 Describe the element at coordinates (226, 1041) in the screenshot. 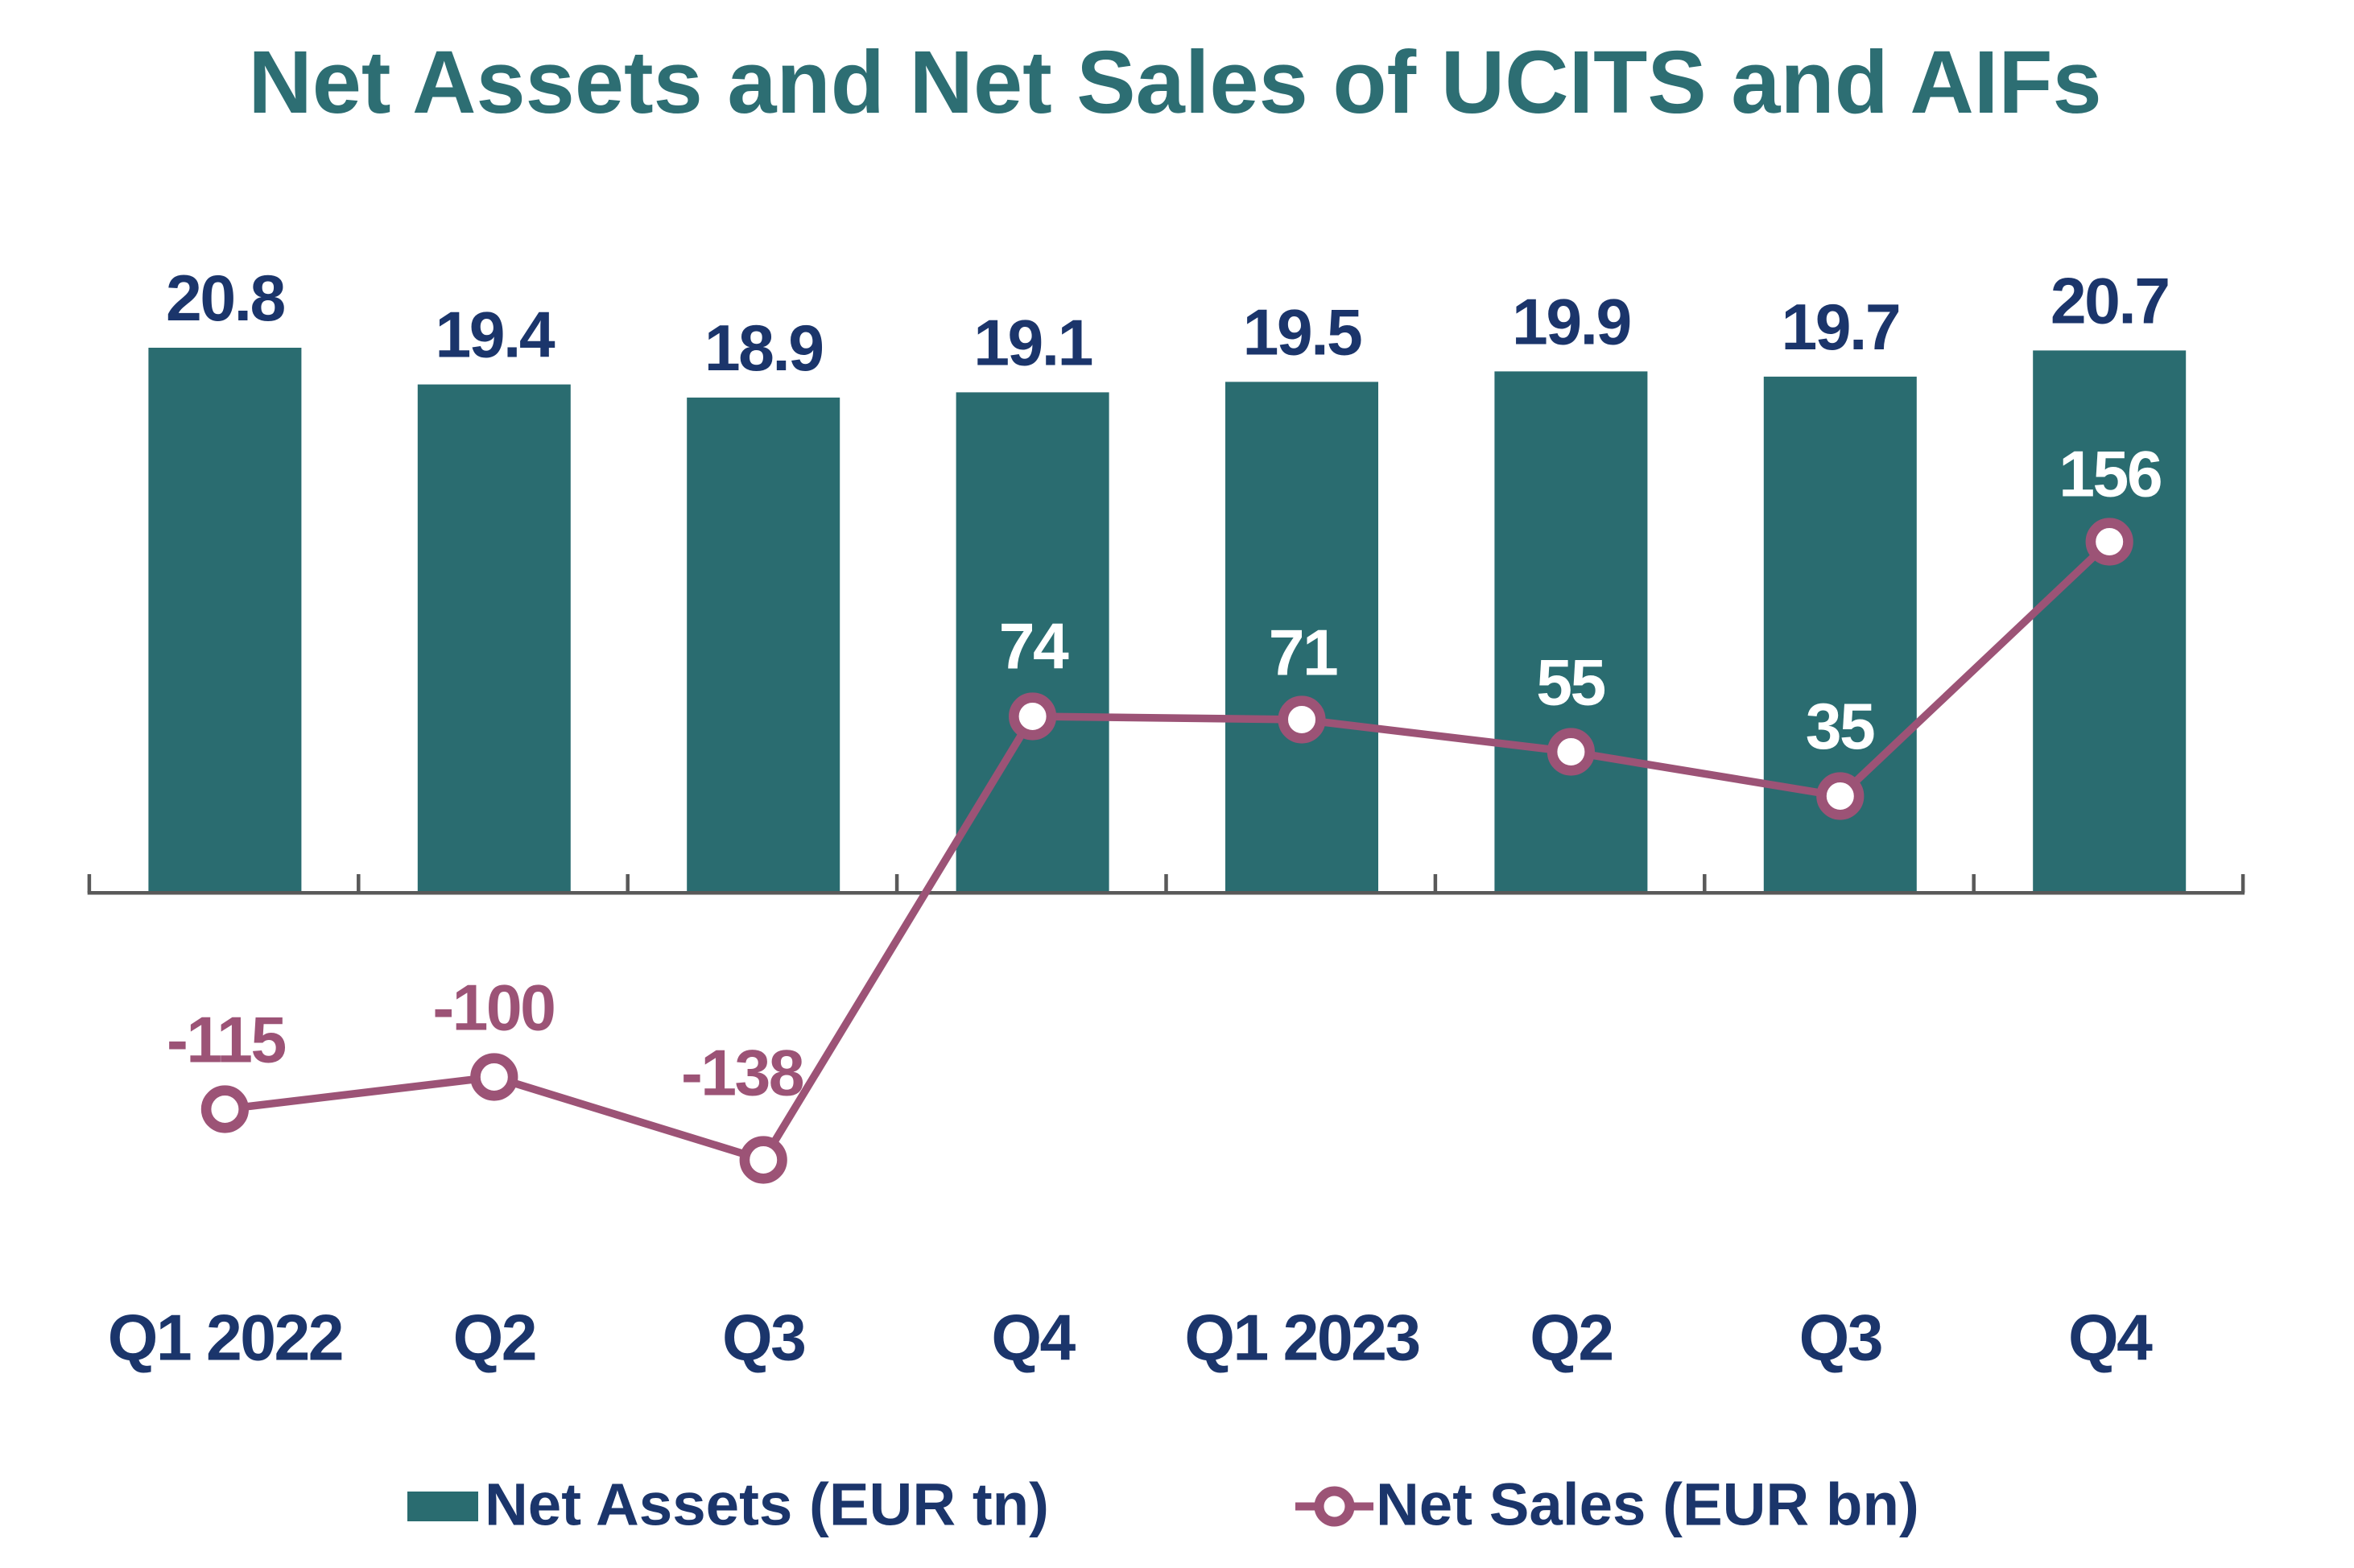

I see `svg-text: -115` at that location.